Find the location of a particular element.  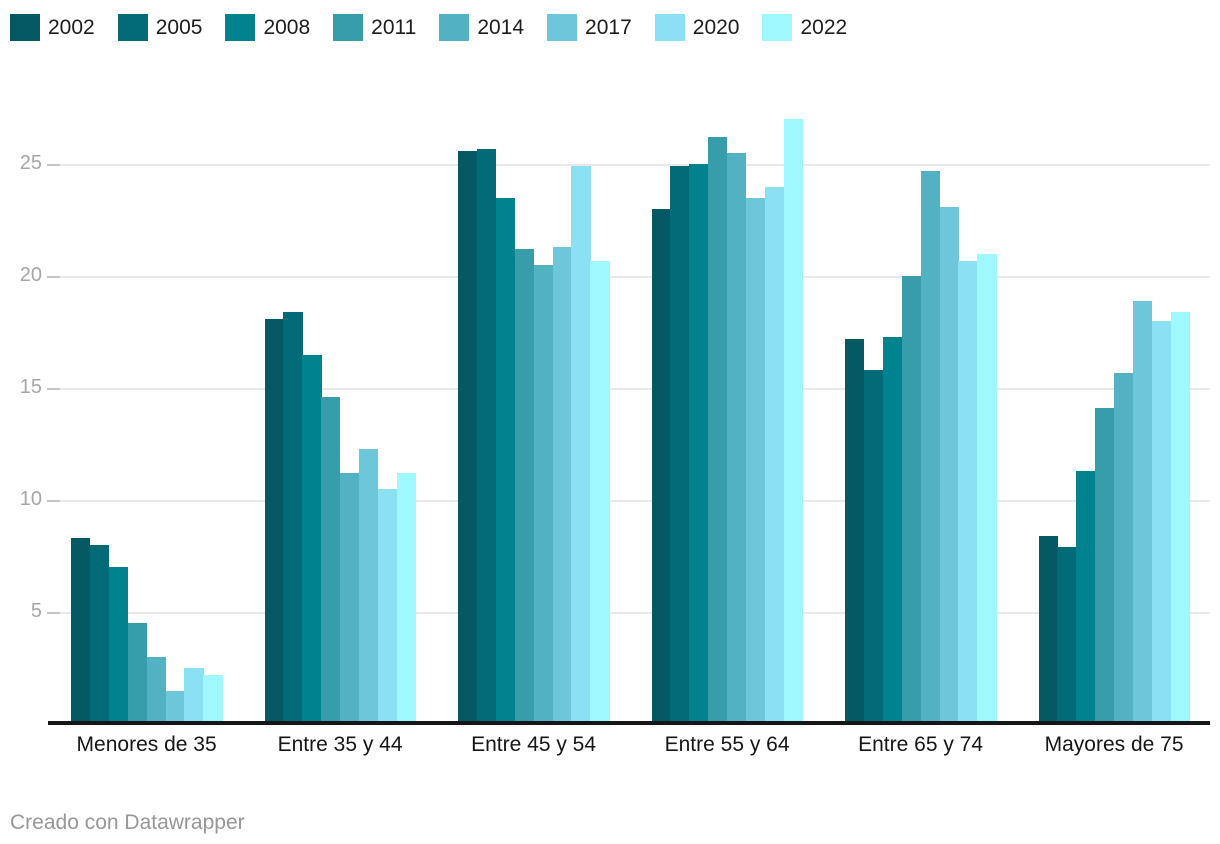

legend-label: 2008 is located at coordinates (287, 27).